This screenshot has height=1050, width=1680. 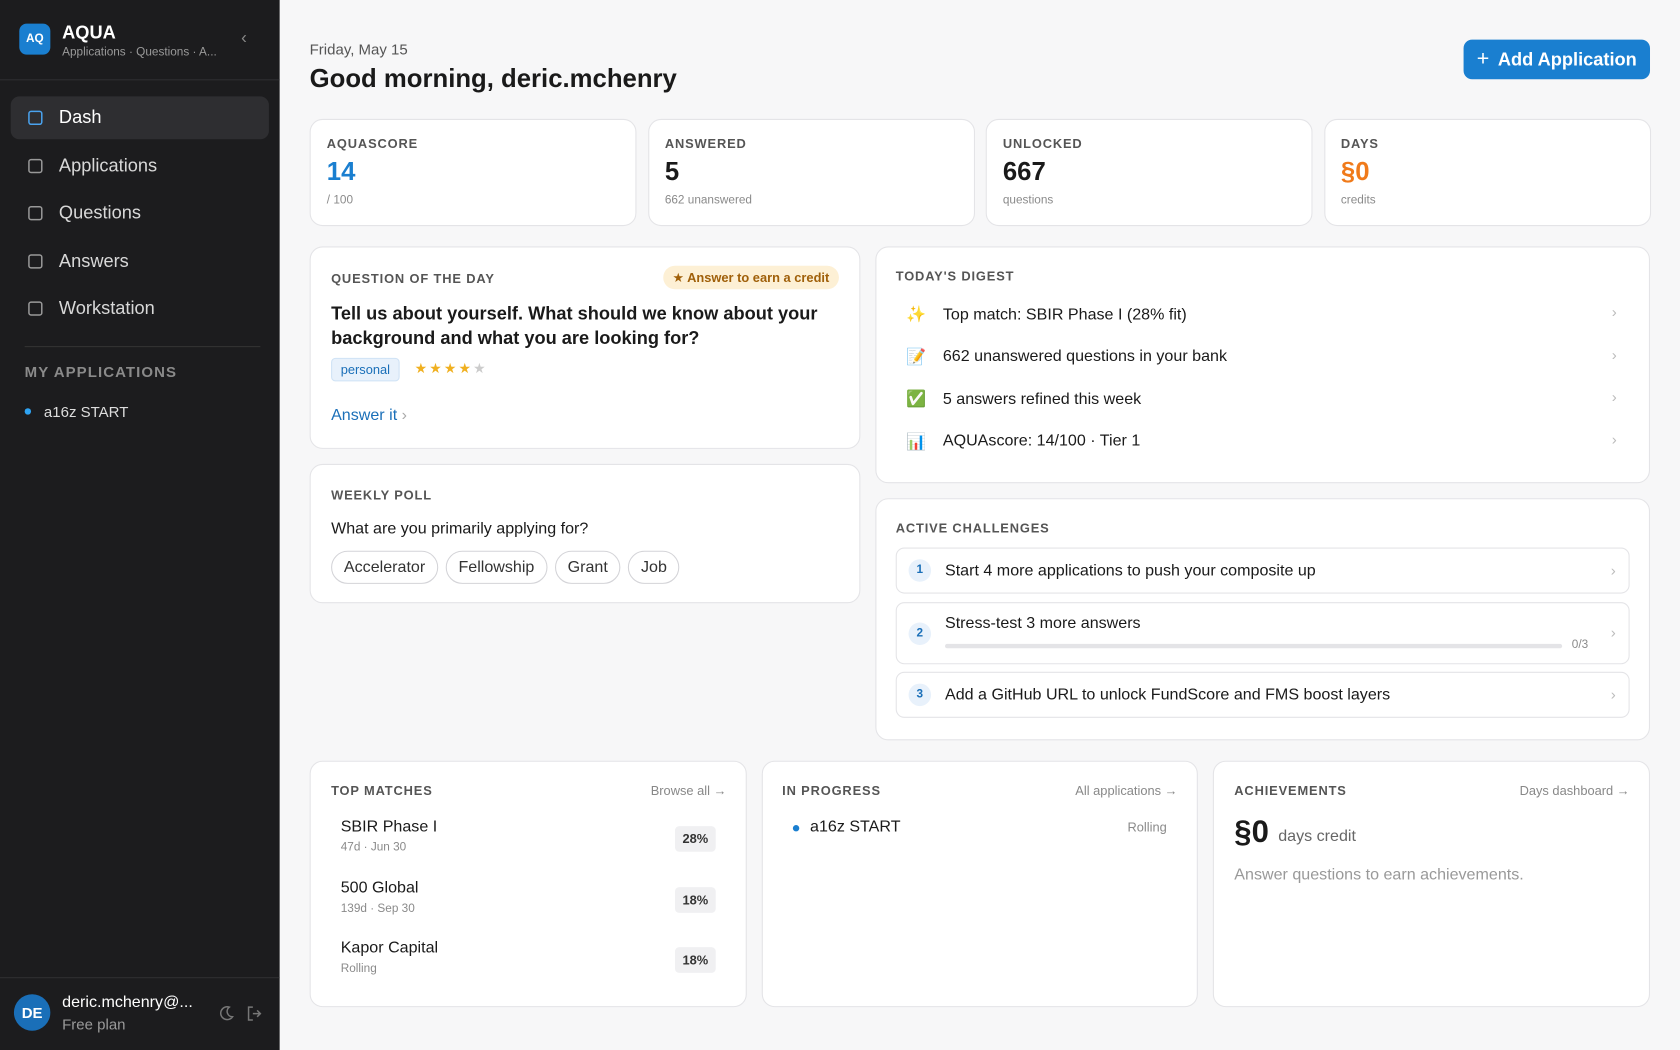 What do you see at coordinates (688, 791) in the screenshot?
I see `browse-link: Browse all →` at bounding box center [688, 791].